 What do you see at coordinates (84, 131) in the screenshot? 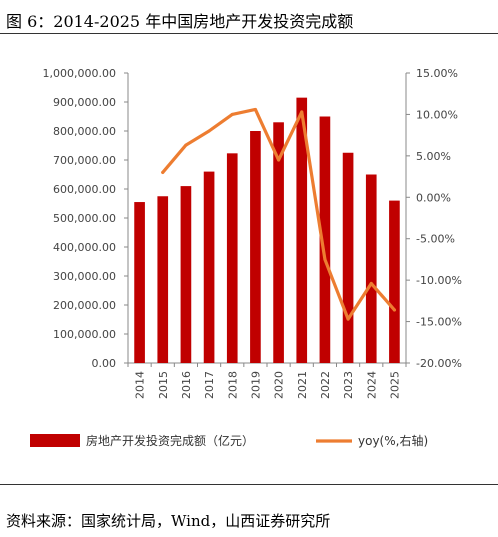
I see `left-tick-label: 800,000.00` at bounding box center [84, 131].